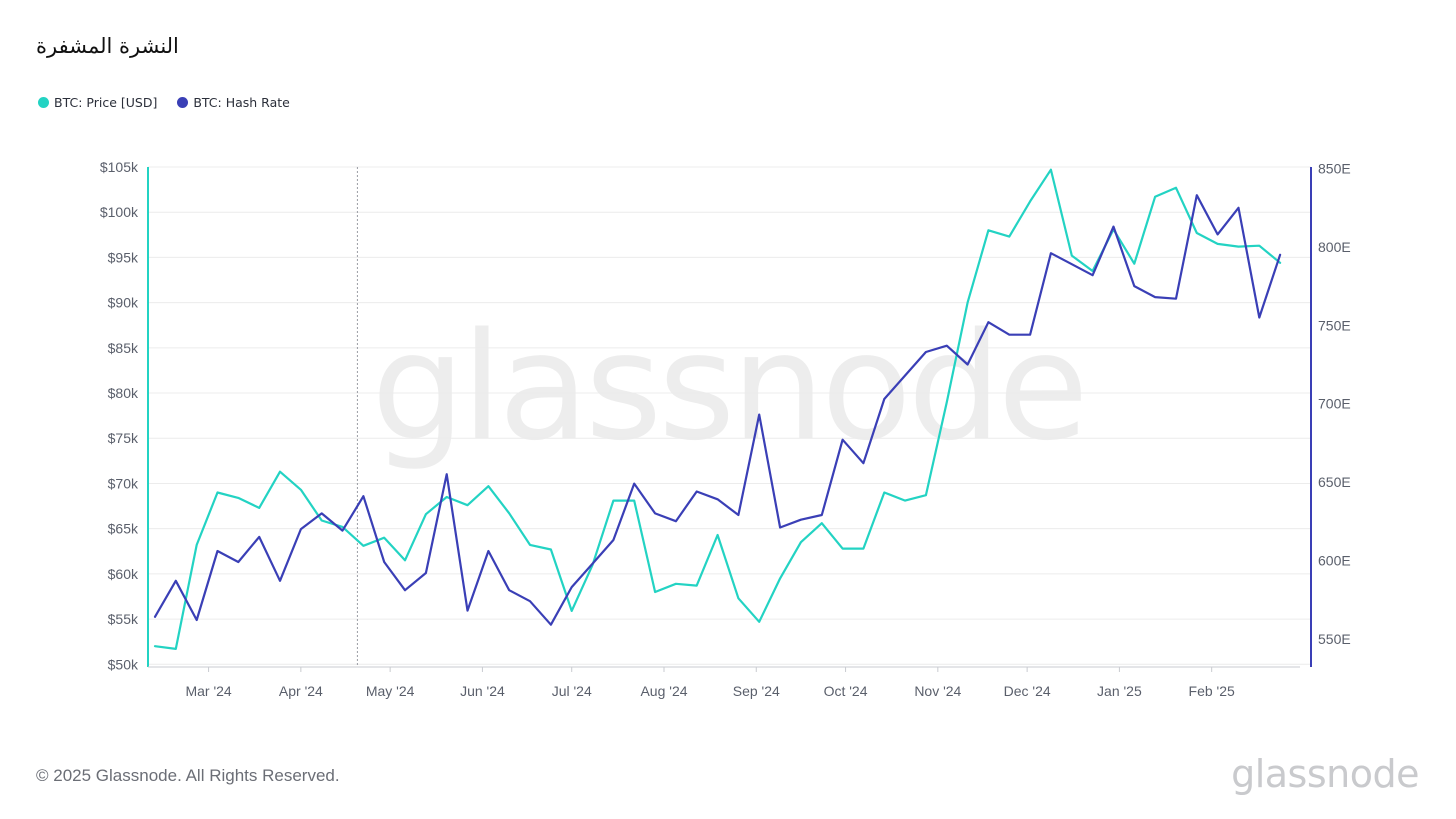  Describe the element at coordinates (119, 212) in the screenshot. I see `left-tick-label: $100k` at that location.